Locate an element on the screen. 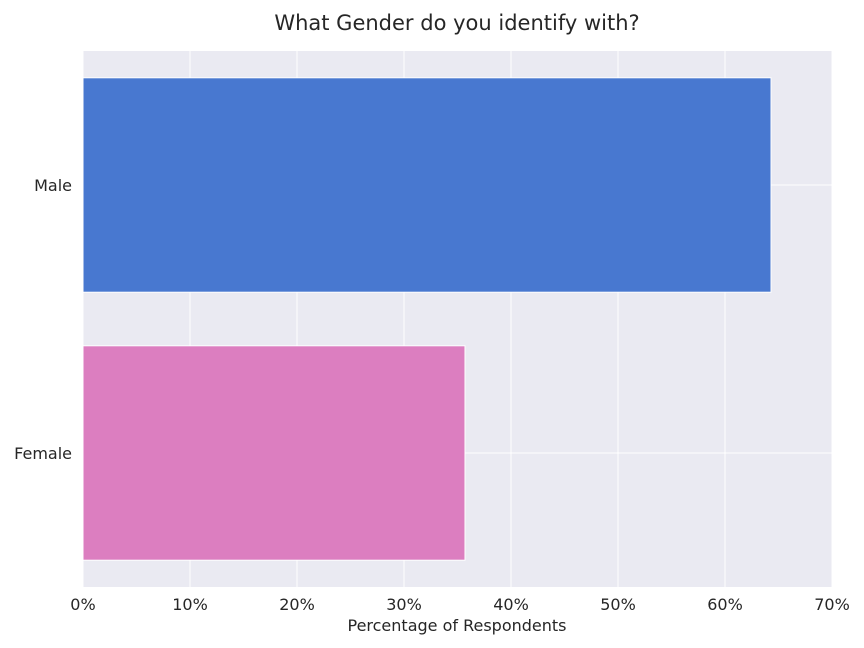 This screenshot has width=864, height=648. chart-title: What Gender do you identify with? is located at coordinates (456, 23).